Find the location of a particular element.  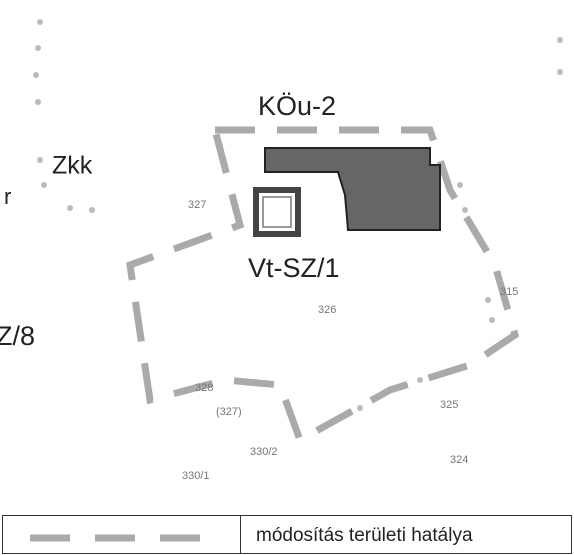

lot-number: 327 is located at coordinates (197, 205).